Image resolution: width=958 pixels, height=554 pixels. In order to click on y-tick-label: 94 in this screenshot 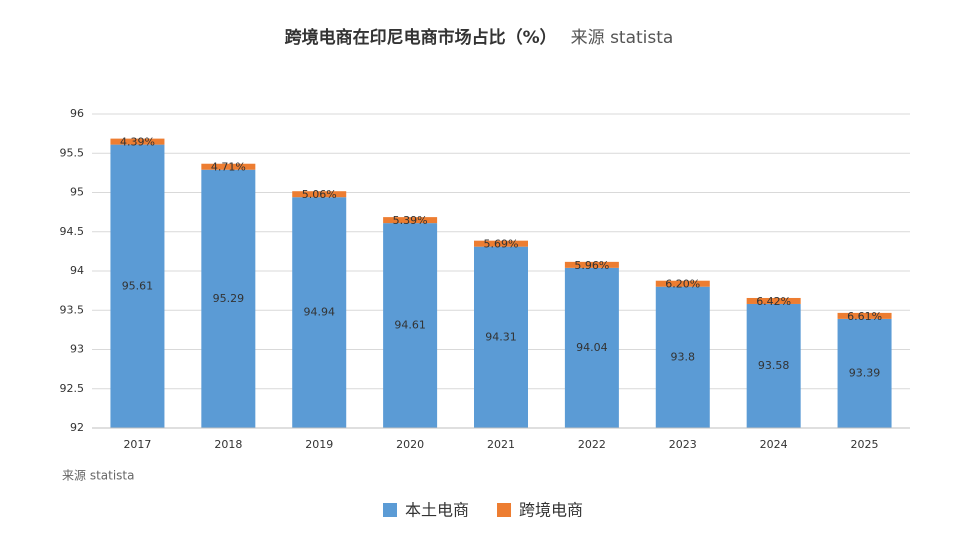, I will do `click(77, 270)`.